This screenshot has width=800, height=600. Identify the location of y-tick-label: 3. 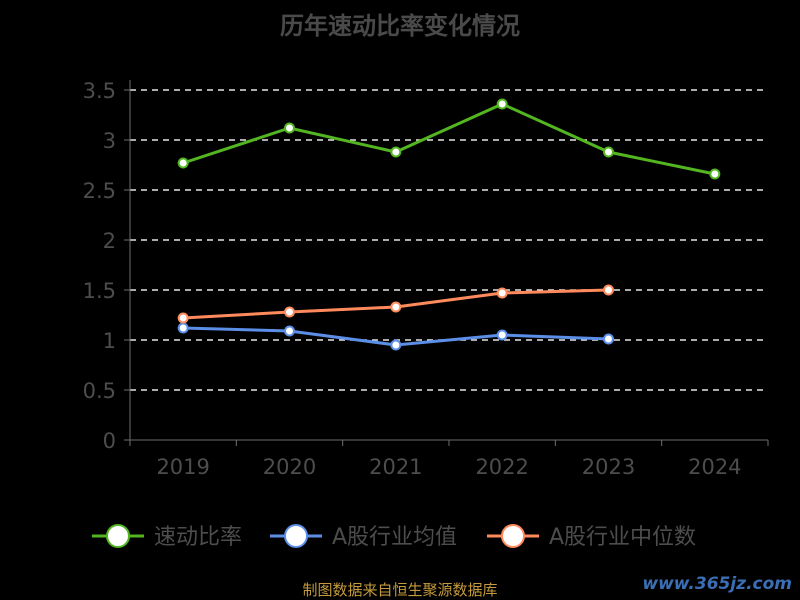
(109, 141).